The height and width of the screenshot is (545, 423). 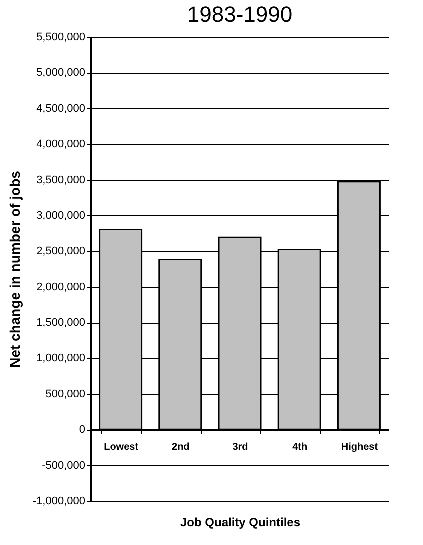 What do you see at coordinates (240, 523) in the screenshot?
I see `x-axis-title: Job Quality Quintiles` at bounding box center [240, 523].